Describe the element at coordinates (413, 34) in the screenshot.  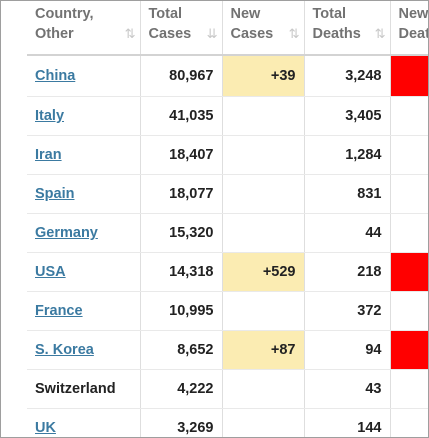
I see `column-header-label: Death` at that location.